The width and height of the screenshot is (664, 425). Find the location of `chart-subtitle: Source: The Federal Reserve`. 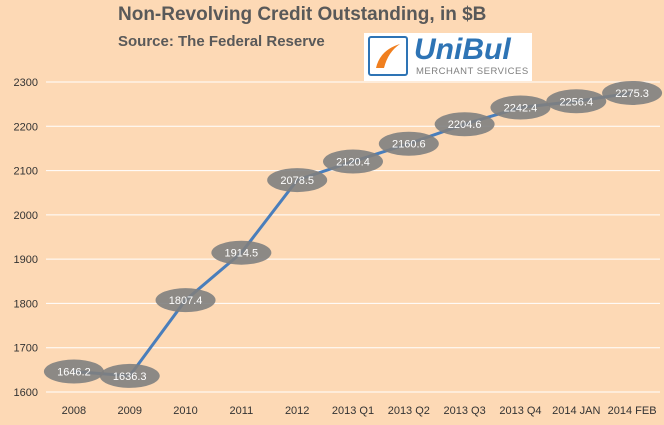

chart-subtitle: Source: The Federal Reserve is located at coordinates (221, 41).